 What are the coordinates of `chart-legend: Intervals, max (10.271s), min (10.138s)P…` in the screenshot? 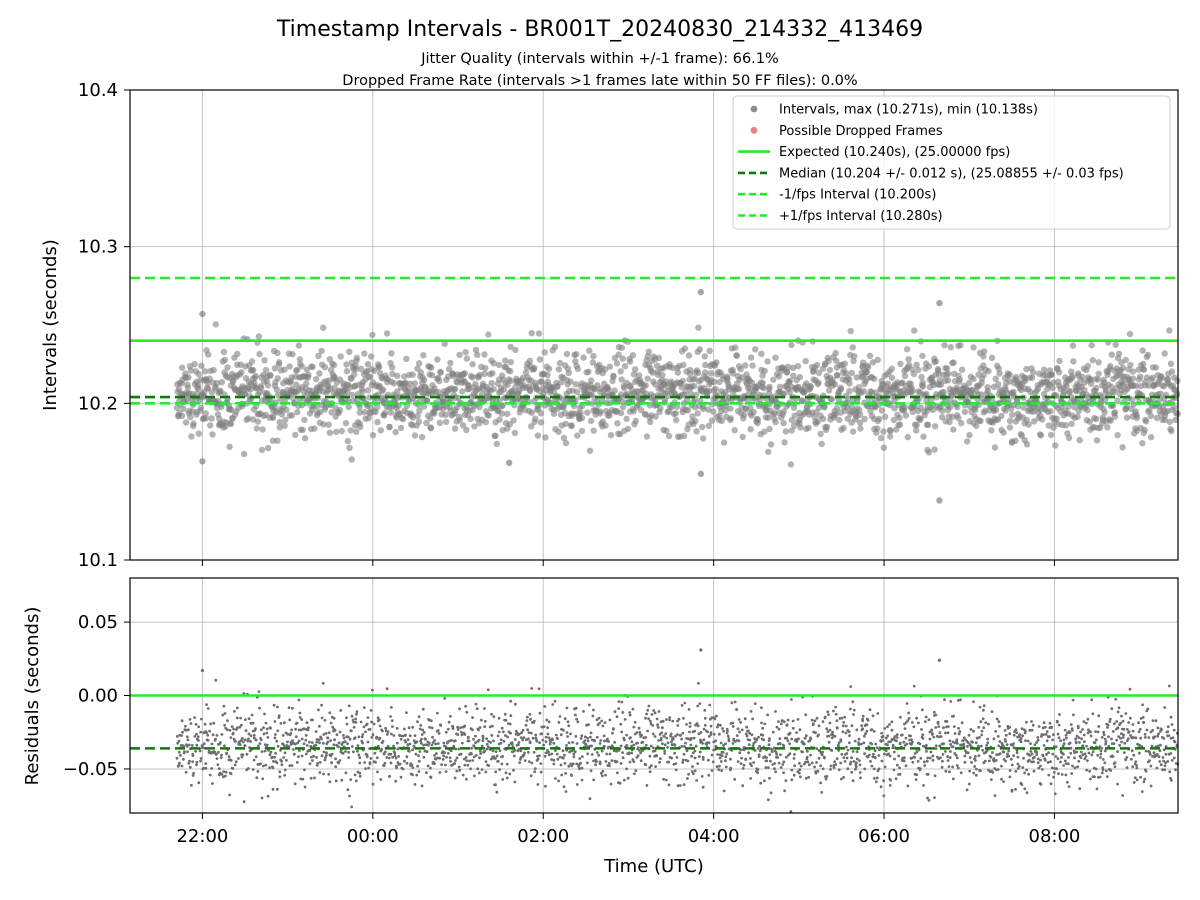 It's located at (951, 162).